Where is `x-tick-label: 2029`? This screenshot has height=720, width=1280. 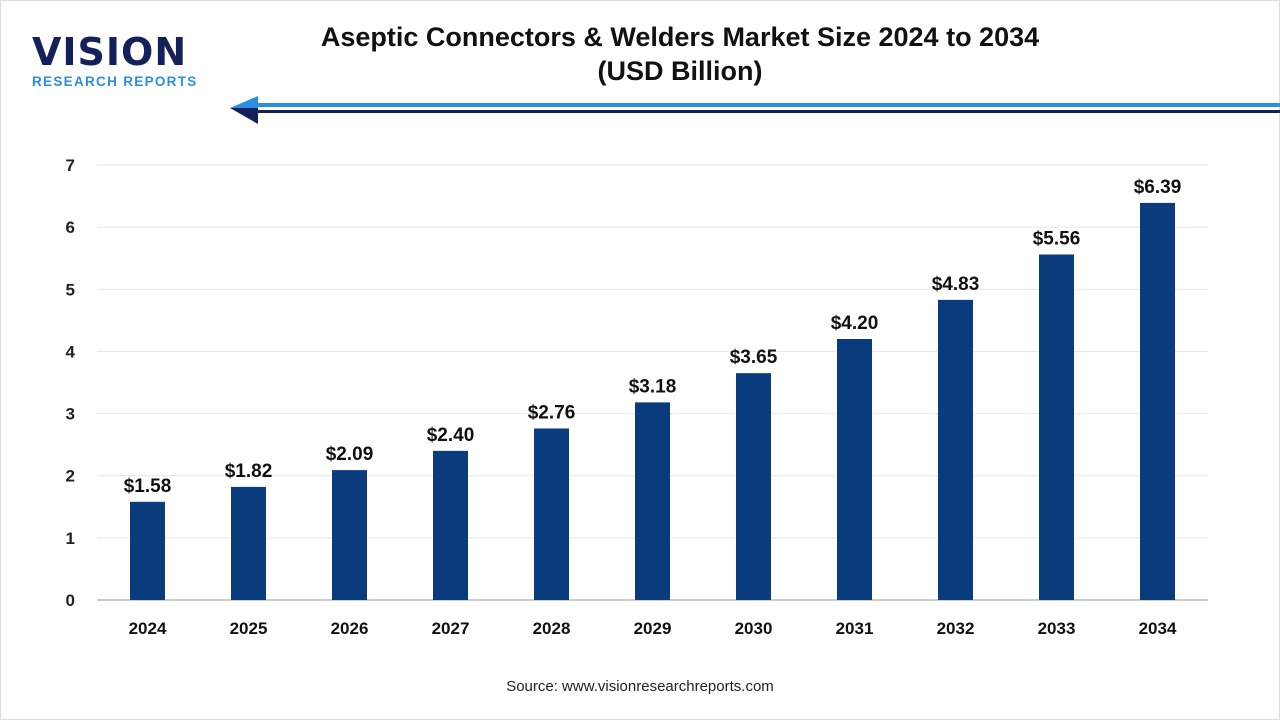 x-tick-label: 2029 is located at coordinates (653, 628).